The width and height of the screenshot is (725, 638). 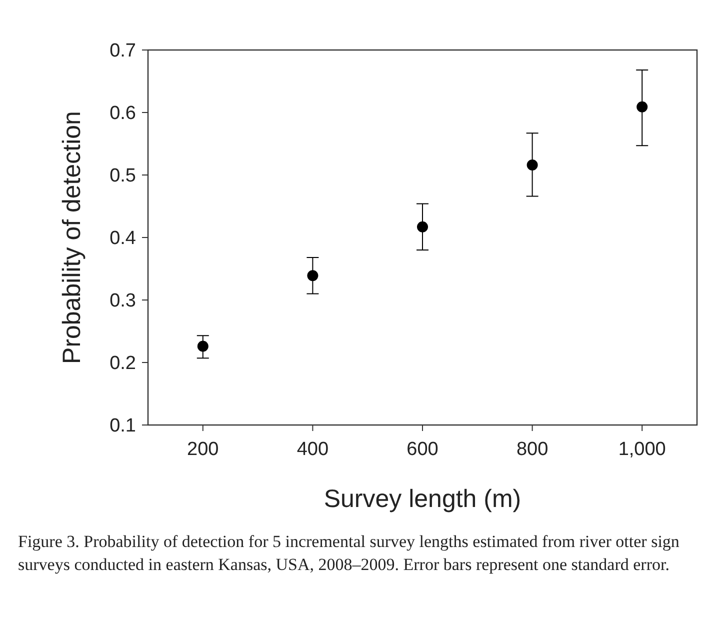 I want to click on y-axis-title: Probability of detection, so click(x=72, y=237).